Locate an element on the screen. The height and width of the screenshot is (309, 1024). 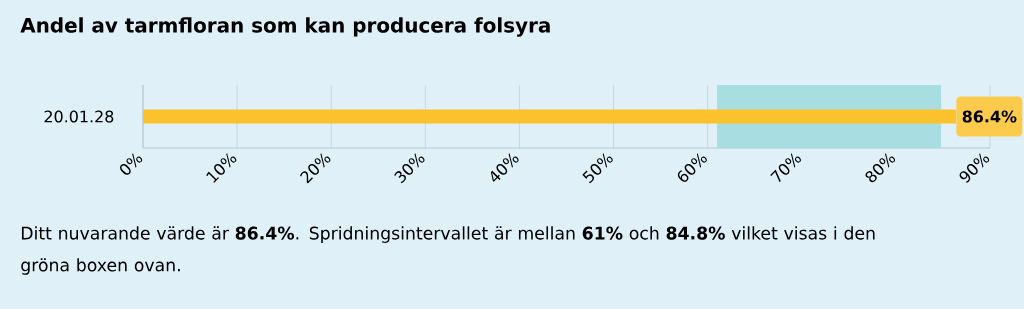
data-label: 86.4% is located at coordinates (989, 116).